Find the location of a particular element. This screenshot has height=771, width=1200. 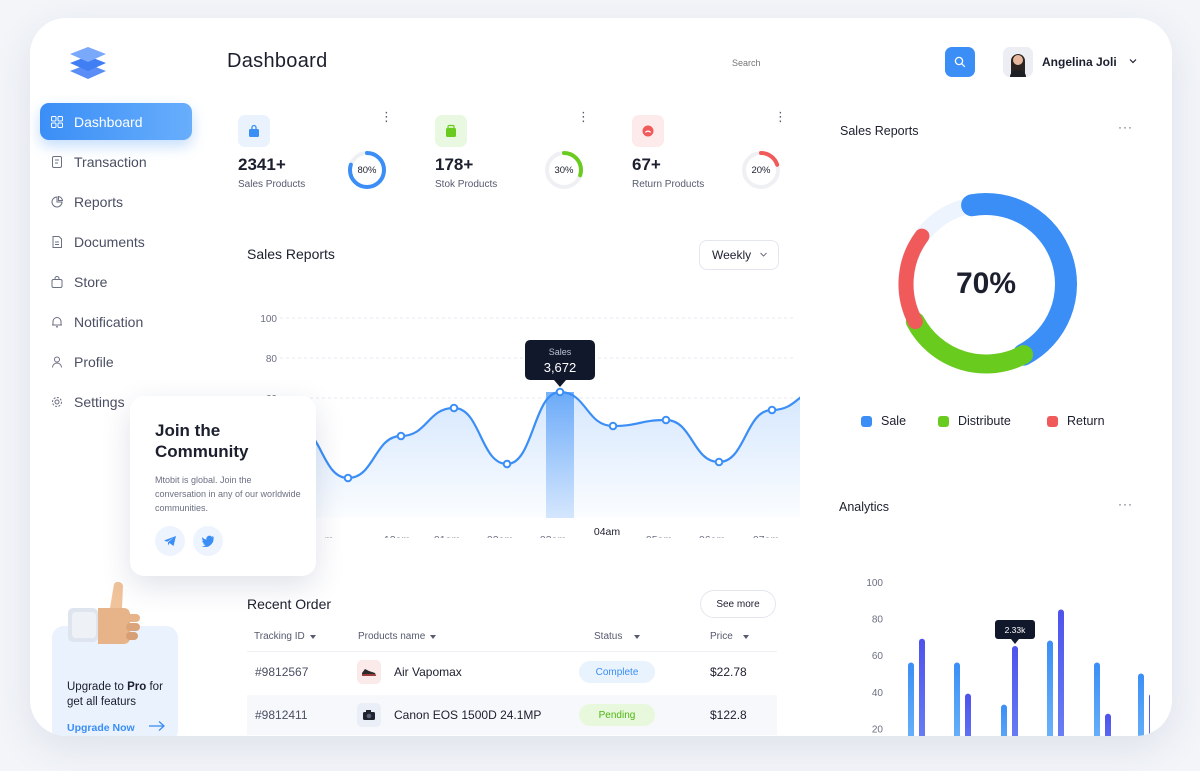

donut-slice-return is located at coordinates (914, 279).